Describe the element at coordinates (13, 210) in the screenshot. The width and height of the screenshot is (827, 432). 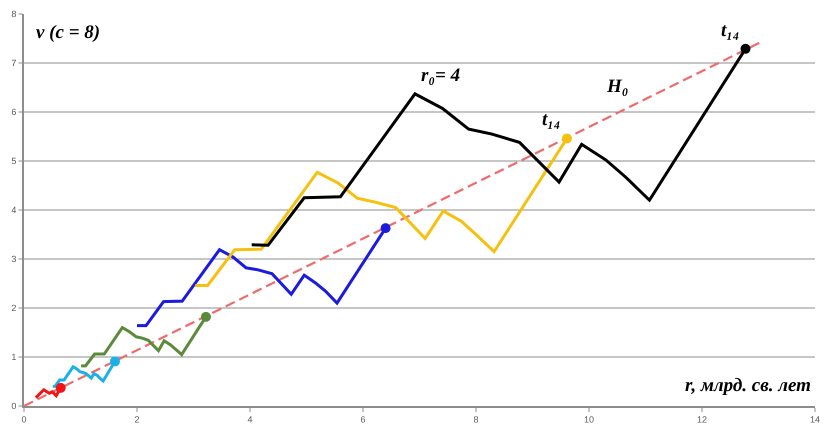
I see `y-tick-label: 4` at that location.